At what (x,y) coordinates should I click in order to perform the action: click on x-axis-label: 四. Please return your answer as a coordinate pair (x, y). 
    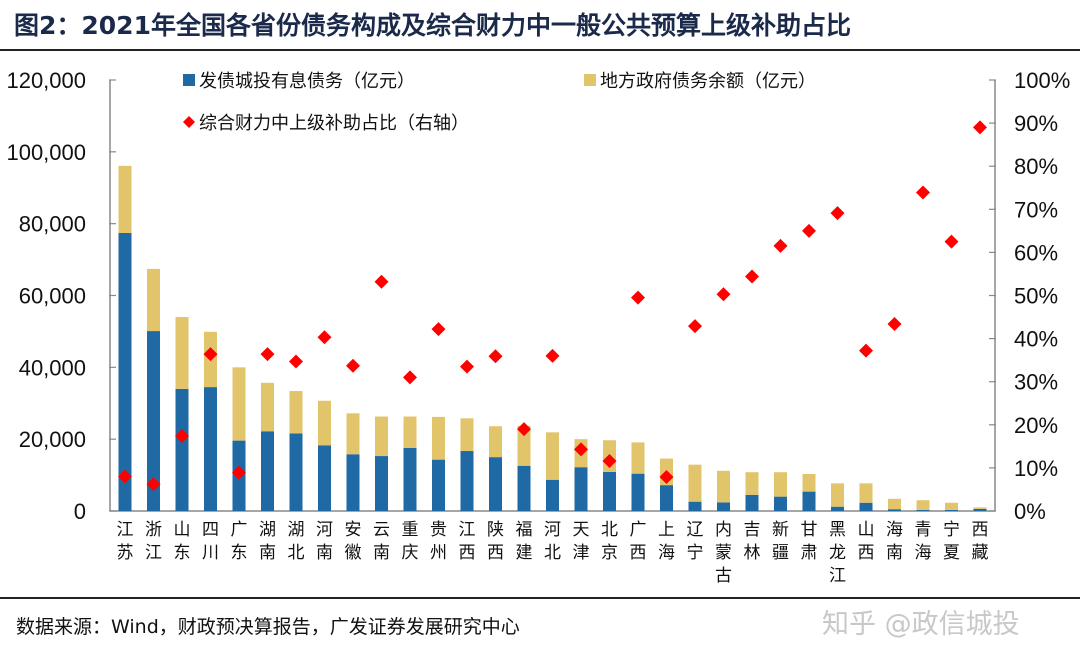
    Looking at the image, I should click on (210, 530).